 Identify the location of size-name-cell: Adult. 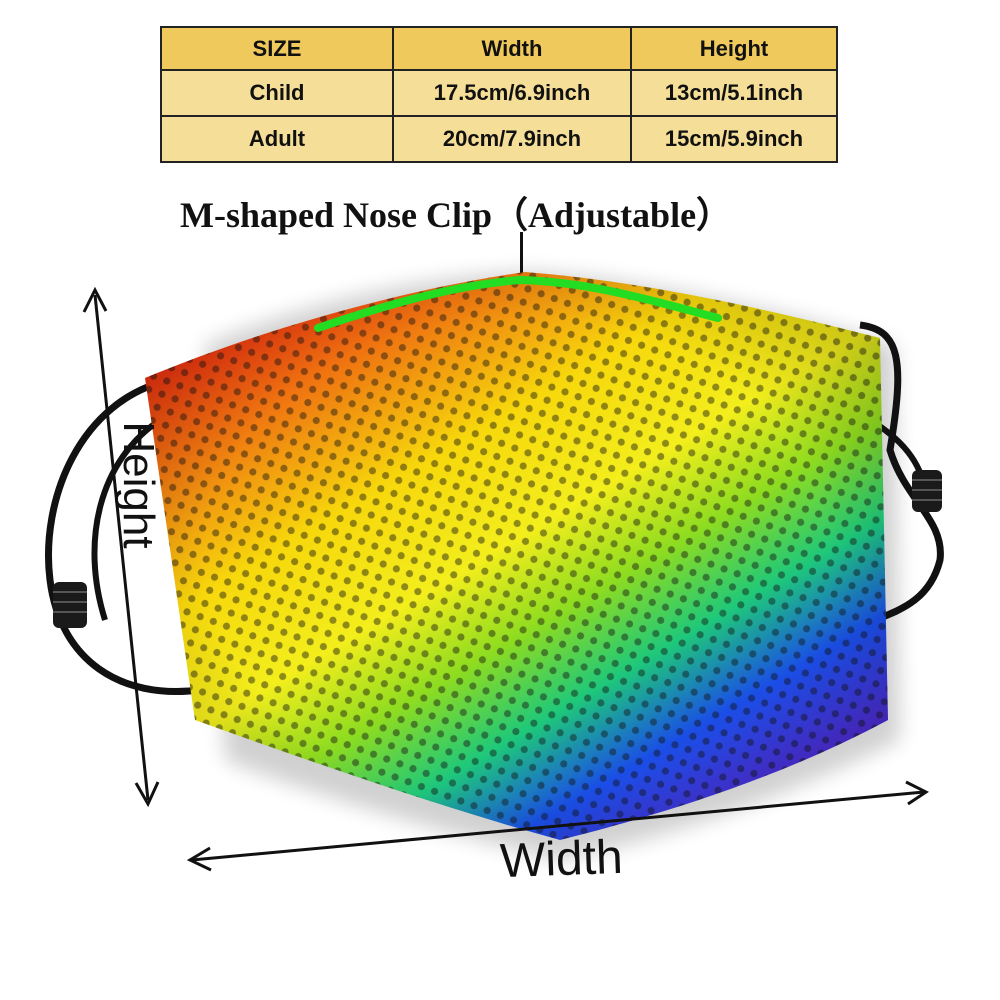
(277, 139).